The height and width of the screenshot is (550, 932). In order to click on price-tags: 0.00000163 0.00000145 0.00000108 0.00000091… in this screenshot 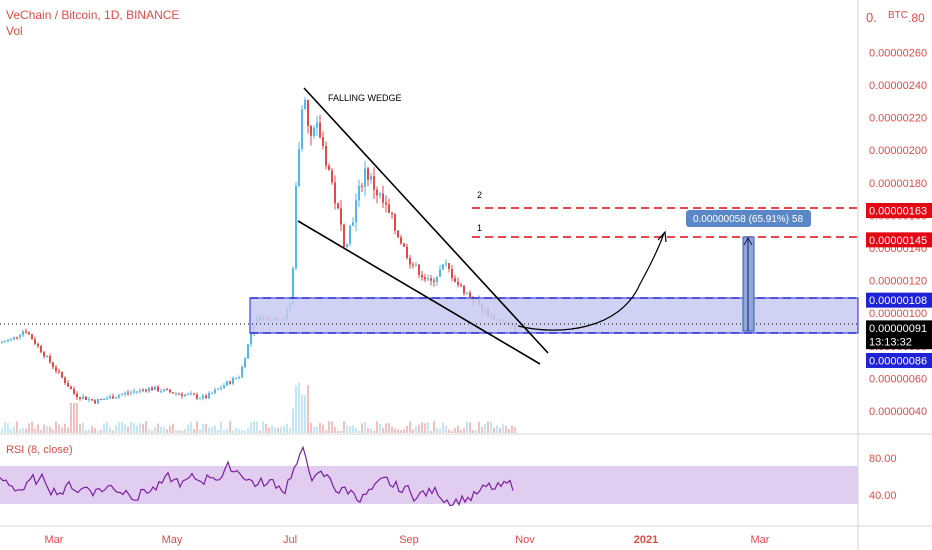, I will do `click(899, 285)`.